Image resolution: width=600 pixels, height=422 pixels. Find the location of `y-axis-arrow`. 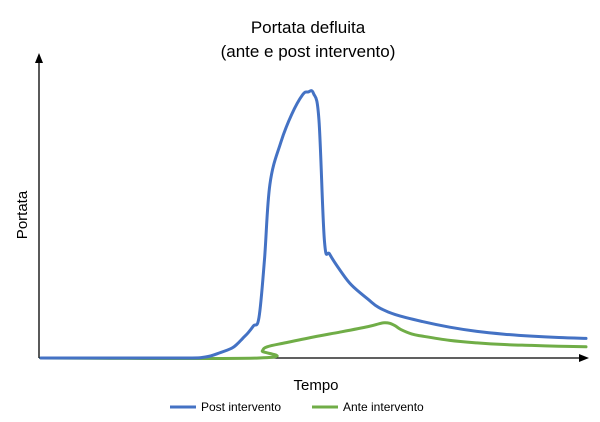

y-axis-arrow is located at coordinates (39, 58).